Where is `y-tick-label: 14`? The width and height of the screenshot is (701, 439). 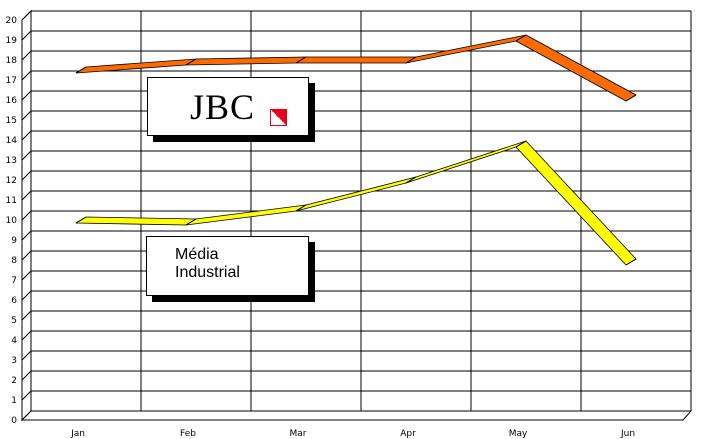
y-tick-label: 14 is located at coordinates (12, 141).